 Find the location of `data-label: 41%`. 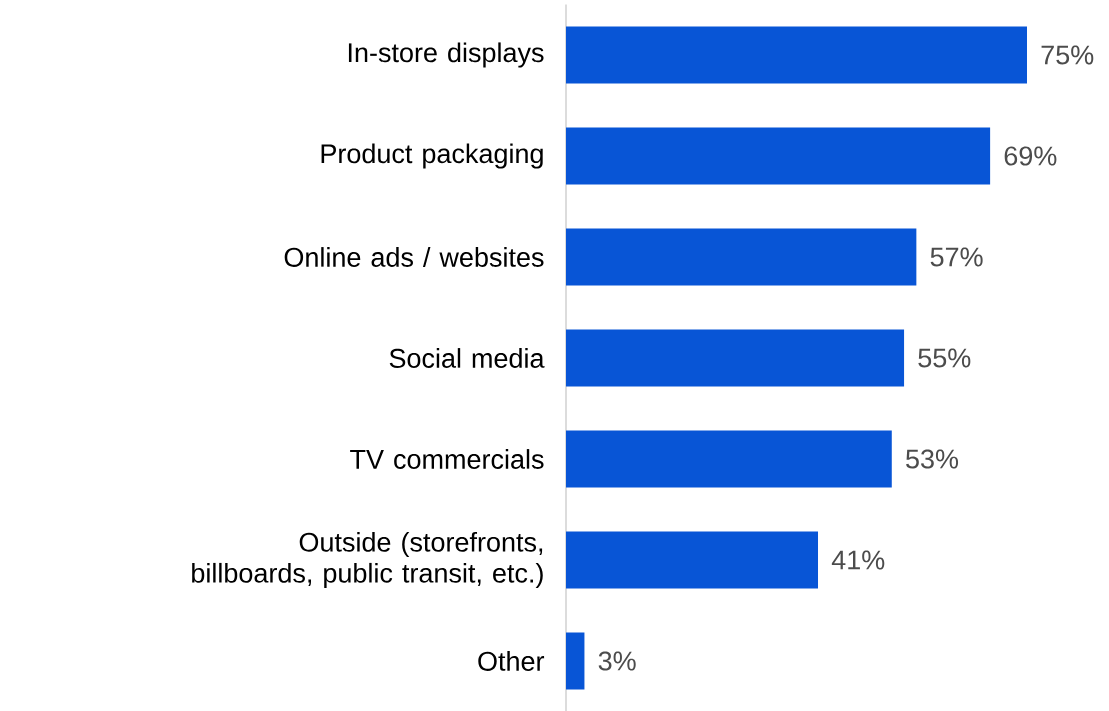

data-label: 41% is located at coordinates (858, 560).